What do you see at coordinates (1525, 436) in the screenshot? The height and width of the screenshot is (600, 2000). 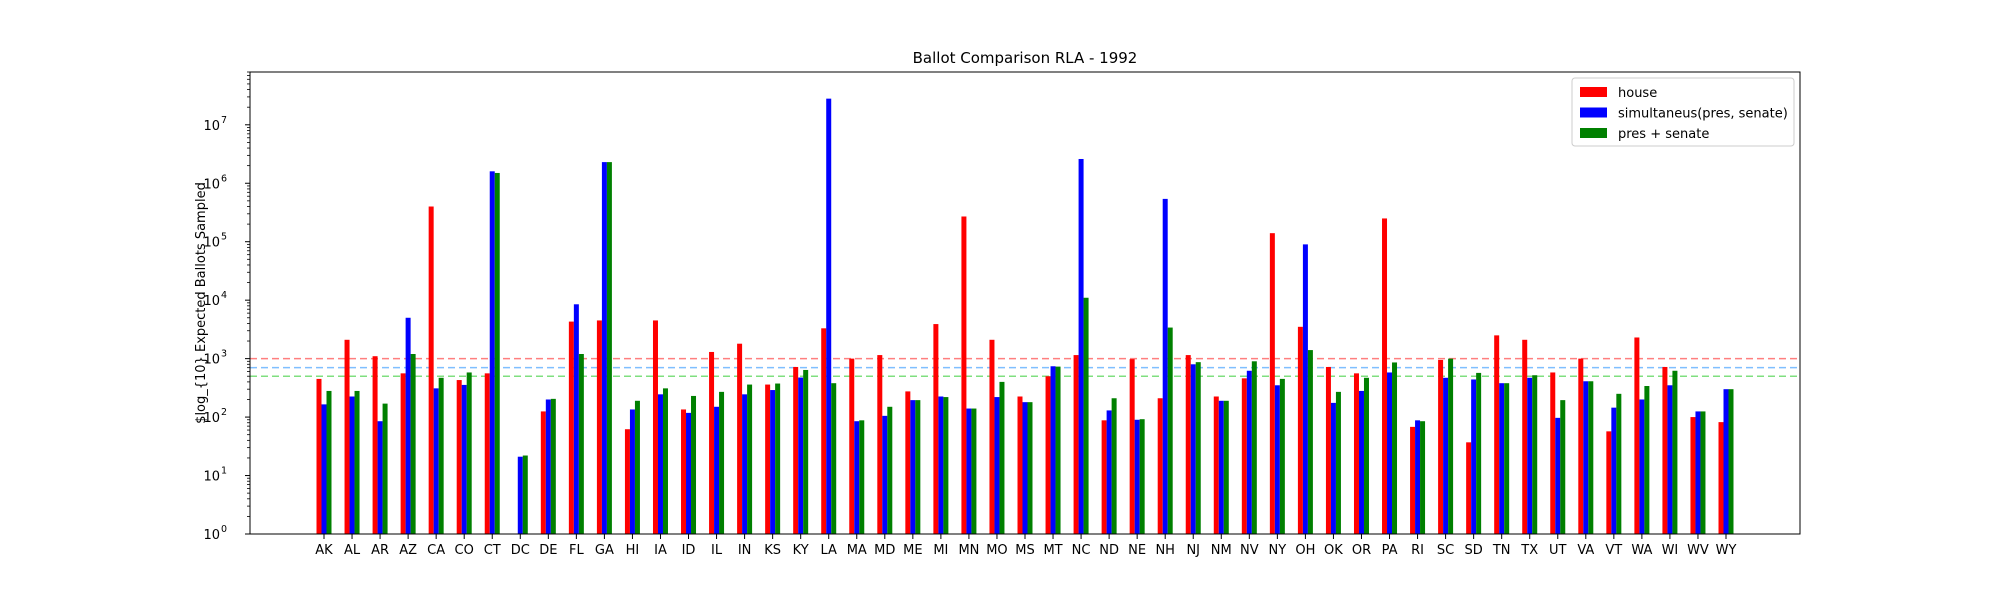 I see `bar-house-tx` at bounding box center [1525, 436].